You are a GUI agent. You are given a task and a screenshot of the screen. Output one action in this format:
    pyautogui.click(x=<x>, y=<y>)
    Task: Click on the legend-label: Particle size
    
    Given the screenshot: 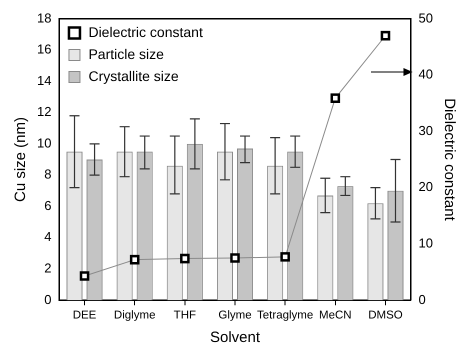 What is the action you would take?
    pyautogui.click(x=126, y=54)
    